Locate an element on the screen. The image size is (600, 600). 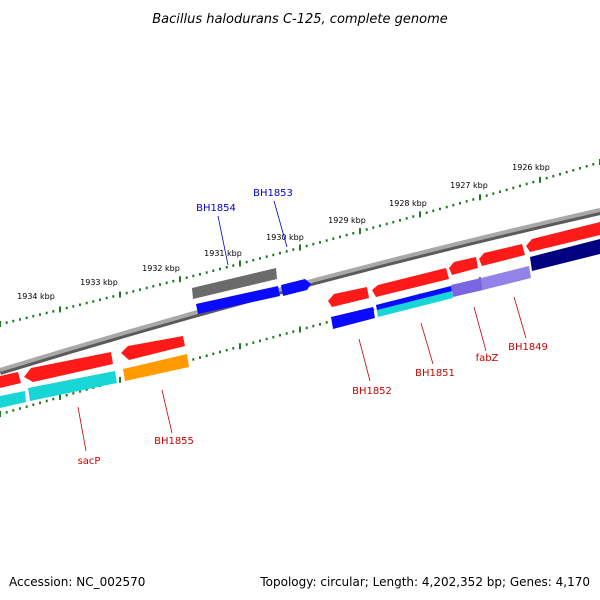
gene-label-bh1855: BH1855 is located at coordinates (174, 441).